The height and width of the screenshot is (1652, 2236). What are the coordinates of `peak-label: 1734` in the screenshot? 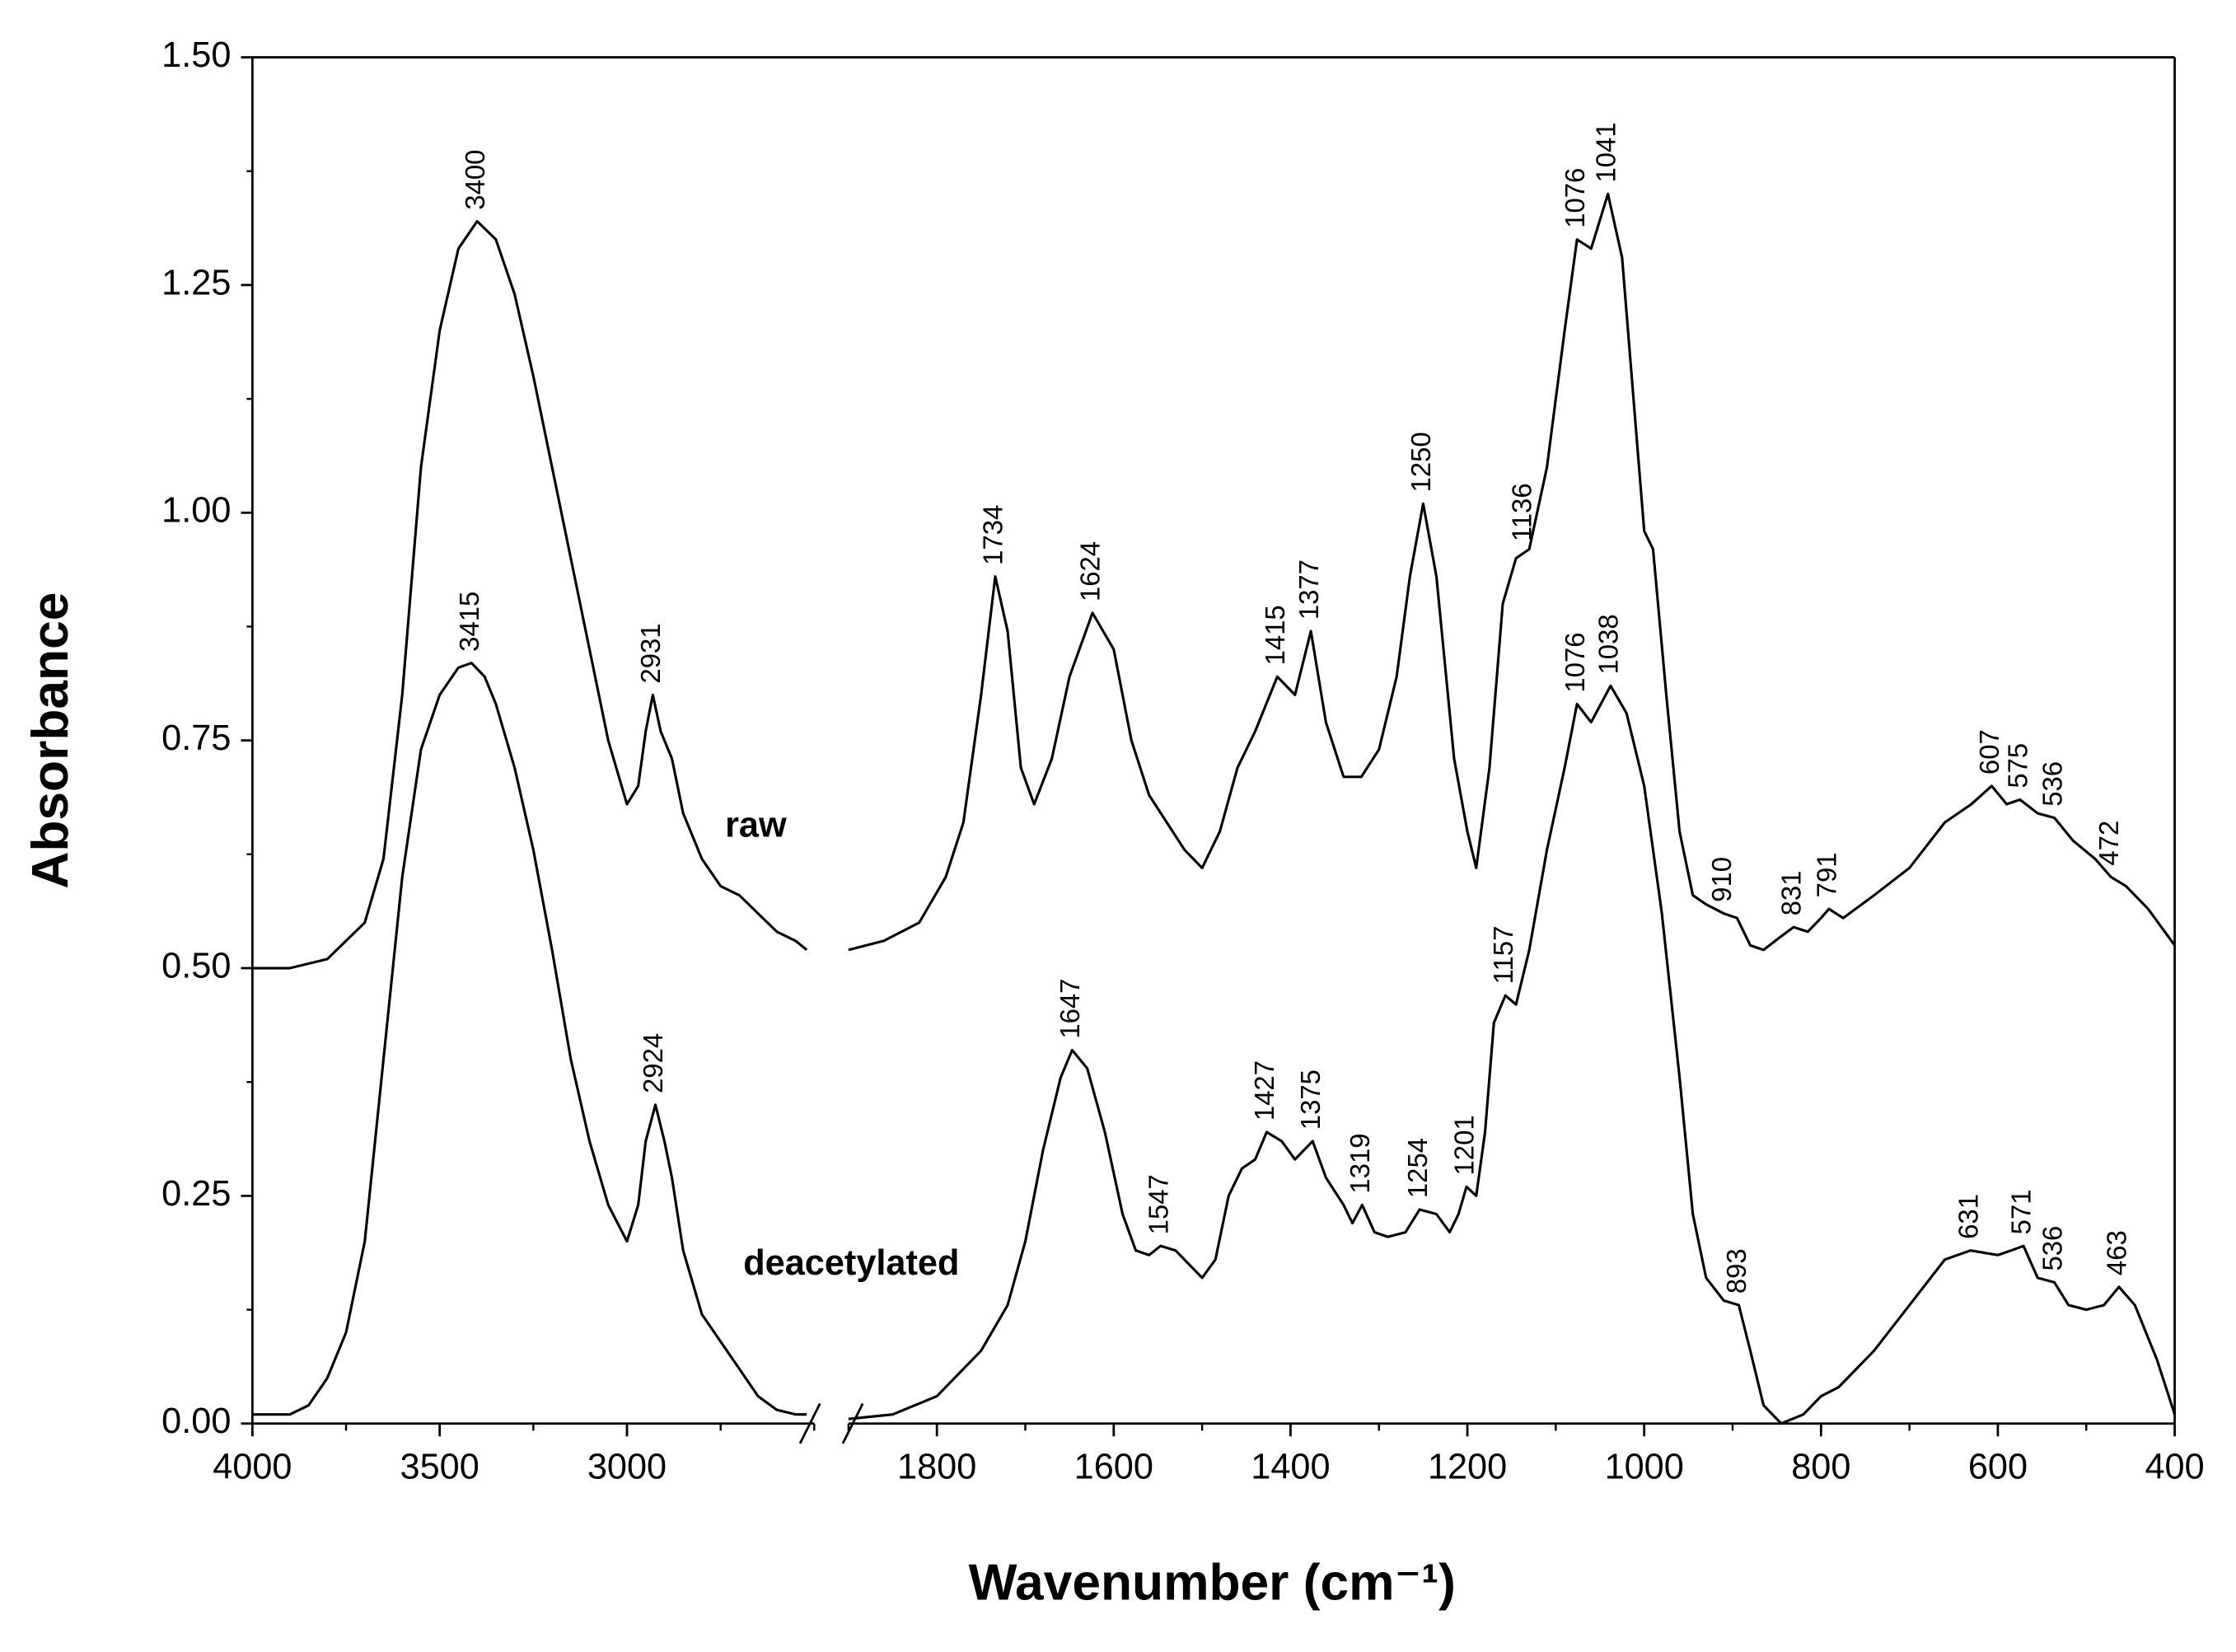 It's located at (993, 535).